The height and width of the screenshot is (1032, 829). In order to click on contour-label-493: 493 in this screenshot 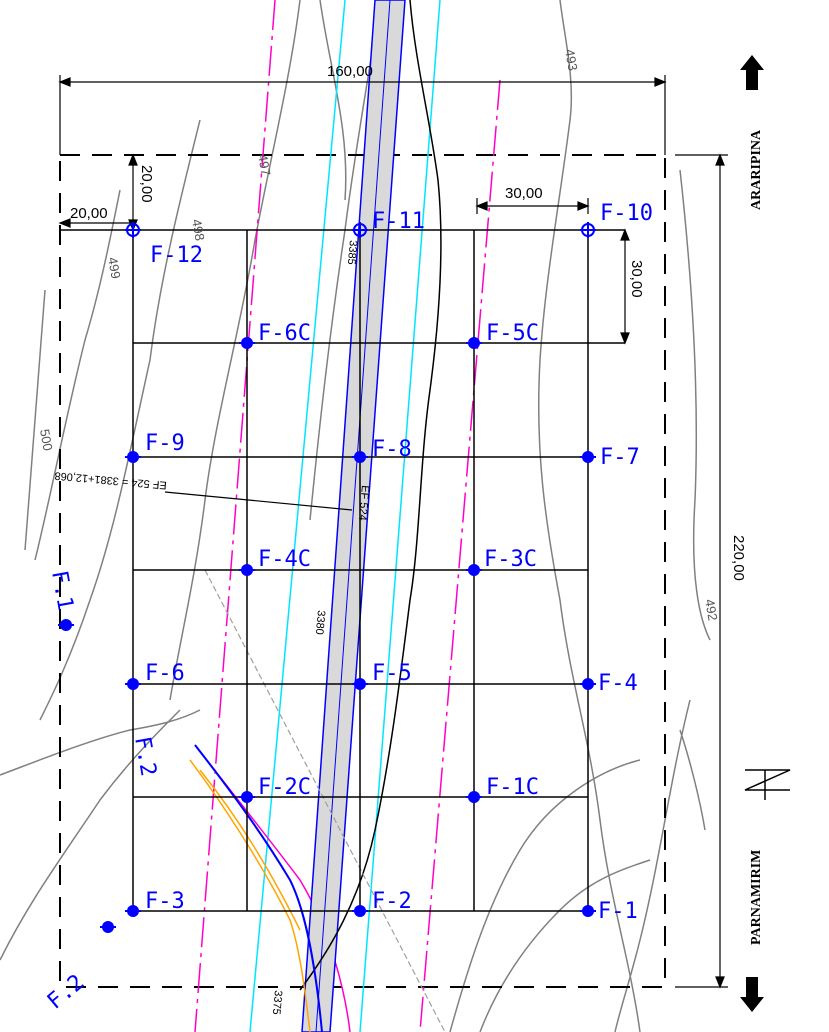, I will do `click(571, 60)`.